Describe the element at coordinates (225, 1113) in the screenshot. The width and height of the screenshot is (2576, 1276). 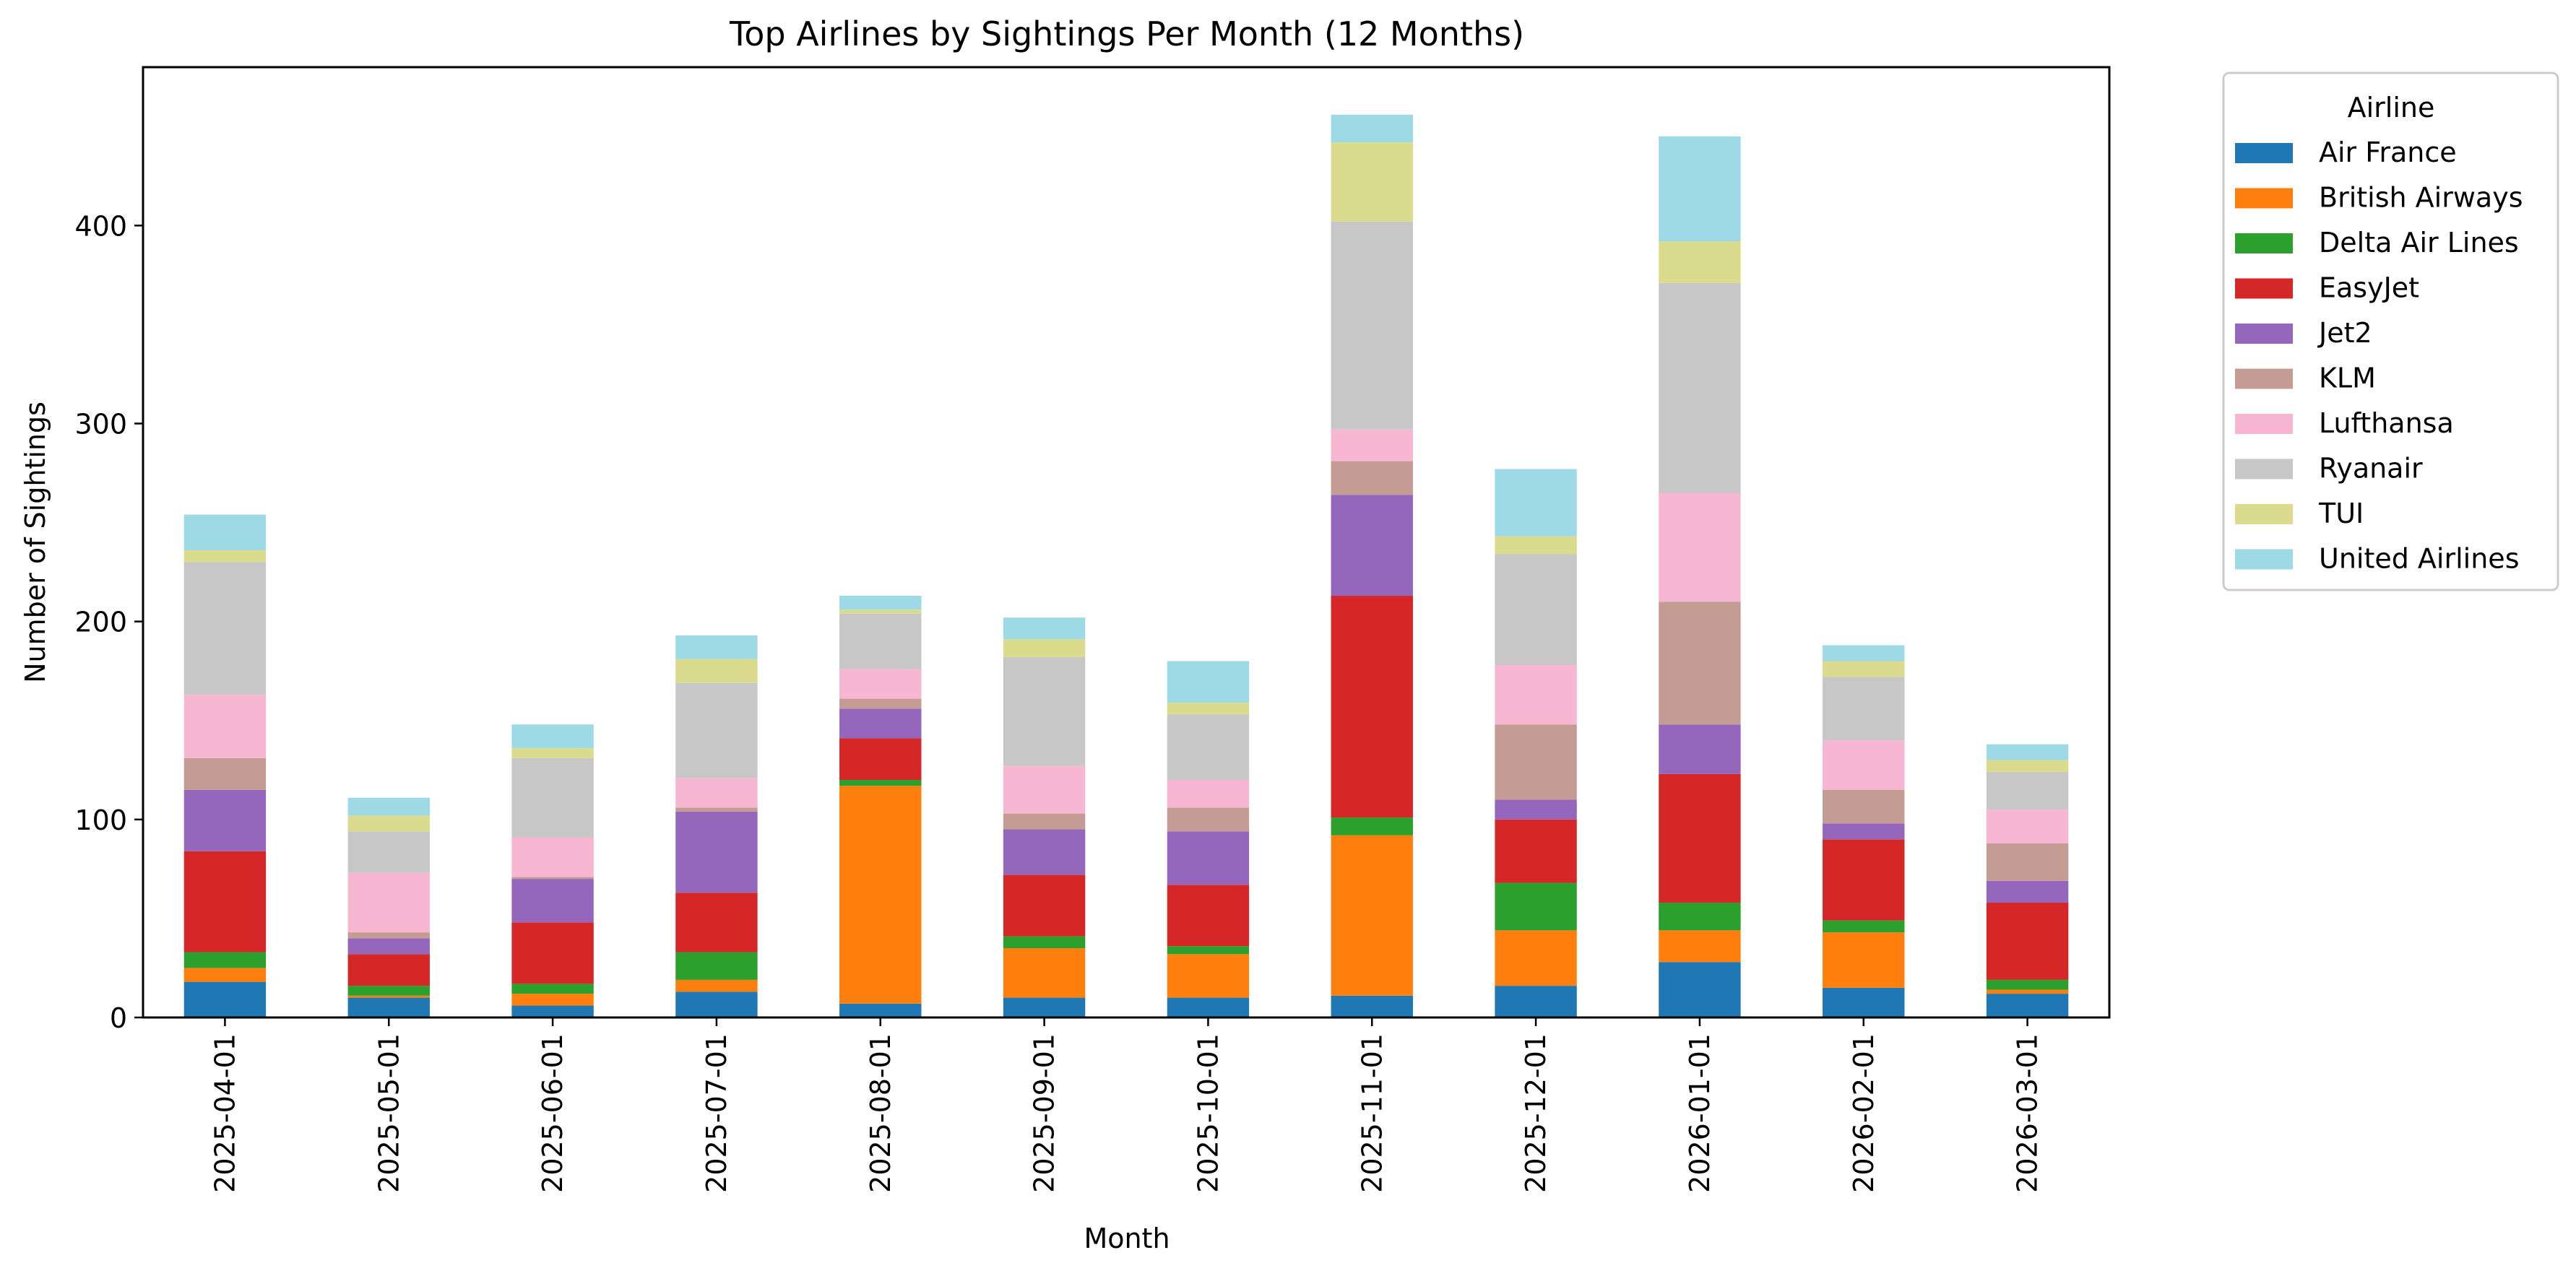
I see `x-tick-label-2025-04-01: 2025-04-01` at that location.